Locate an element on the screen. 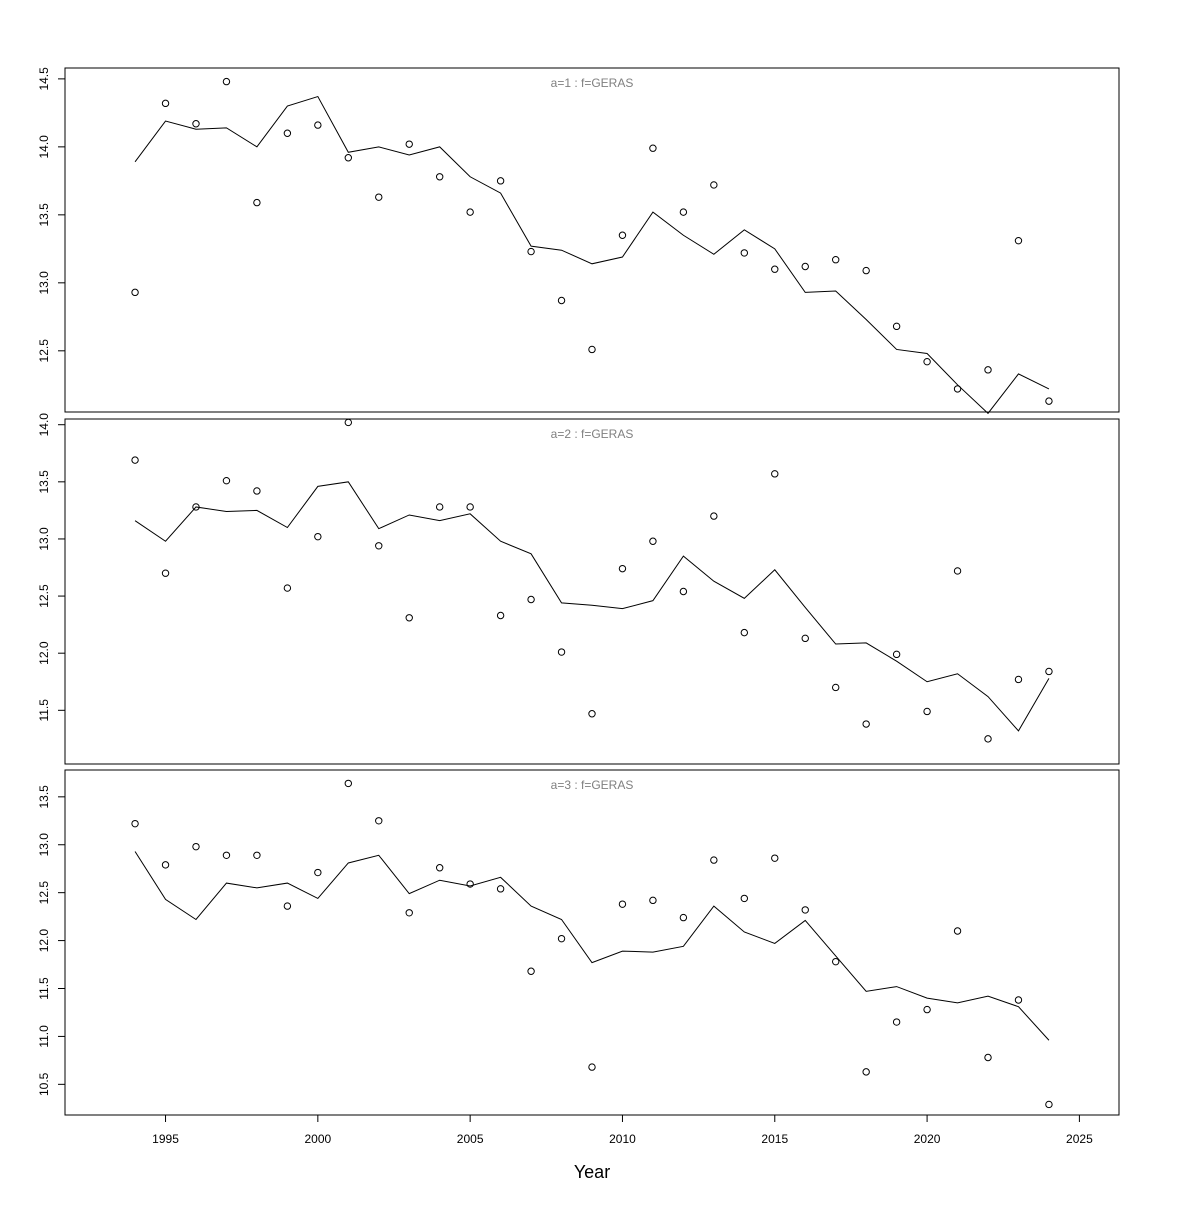 The width and height of the screenshot is (1200, 1205). x-tick-label: 2015 is located at coordinates (774, 1139).